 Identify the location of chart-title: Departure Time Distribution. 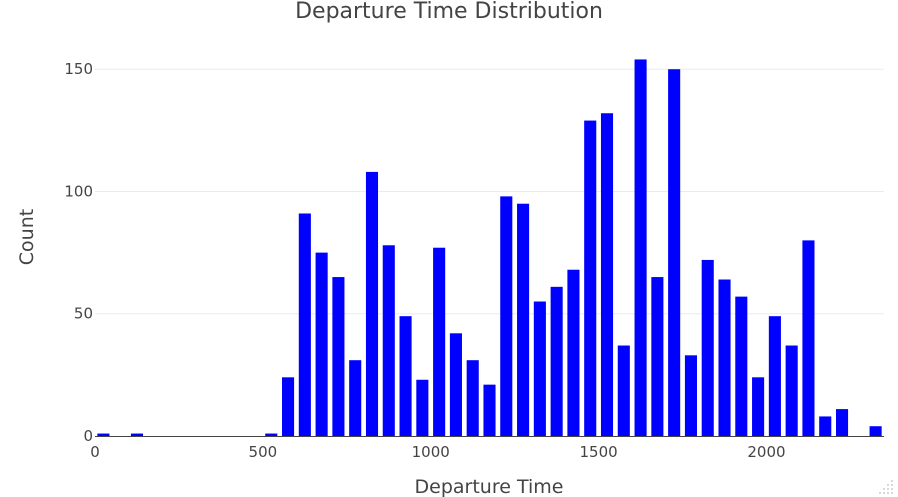
(449, 12).